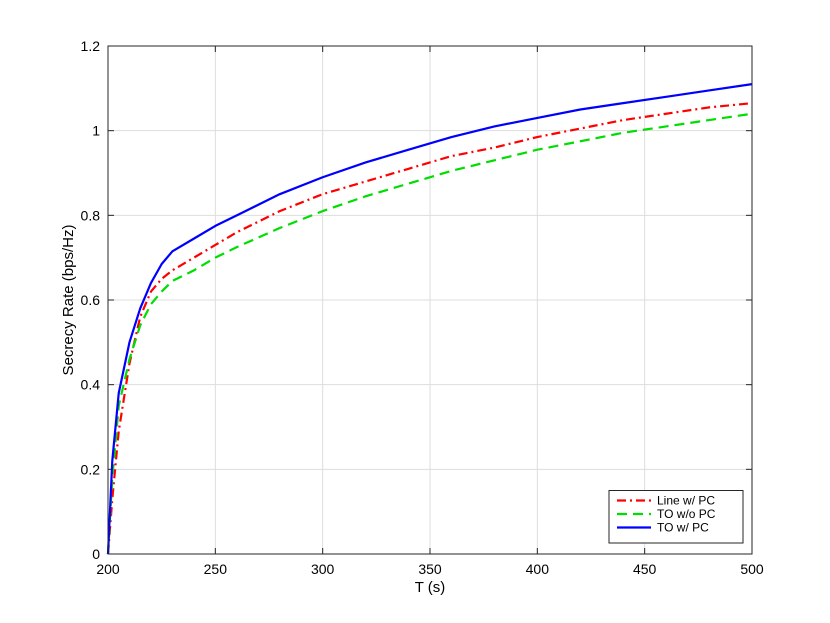 This screenshot has height=623, width=830. What do you see at coordinates (68, 300) in the screenshot?
I see `y-axis-title: Secrecy Rate (bps/Hz)` at bounding box center [68, 300].